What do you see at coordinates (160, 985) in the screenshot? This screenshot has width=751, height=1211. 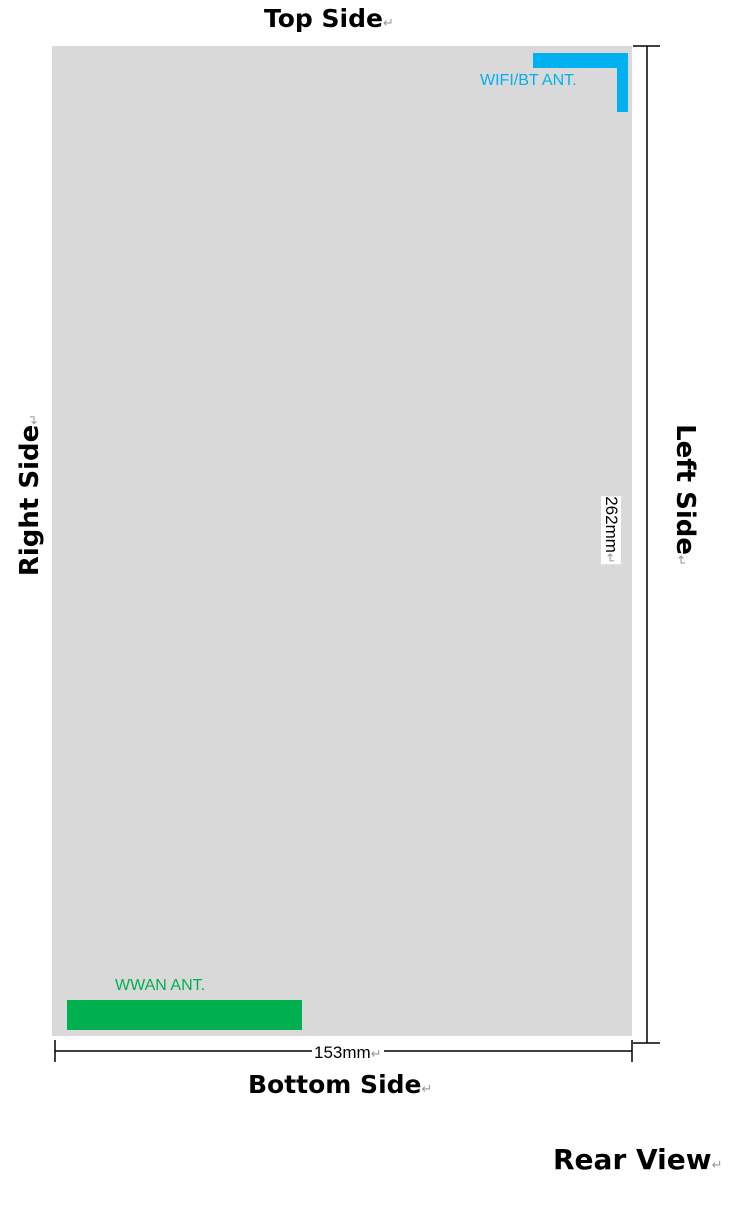 I see `wwan-antenna-label: WWAN ANT.` at bounding box center [160, 985].